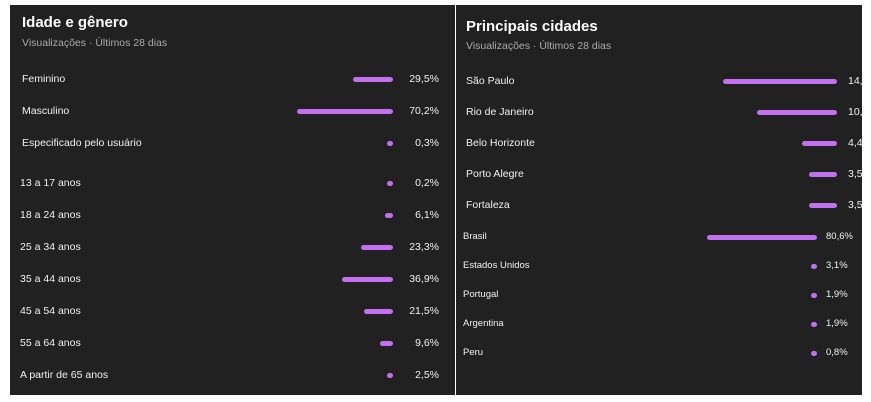 The width and height of the screenshot is (871, 402). Describe the element at coordinates (50, 215) in the screenshot. I see `age-row-label: 18 a 24 anos` at that location.